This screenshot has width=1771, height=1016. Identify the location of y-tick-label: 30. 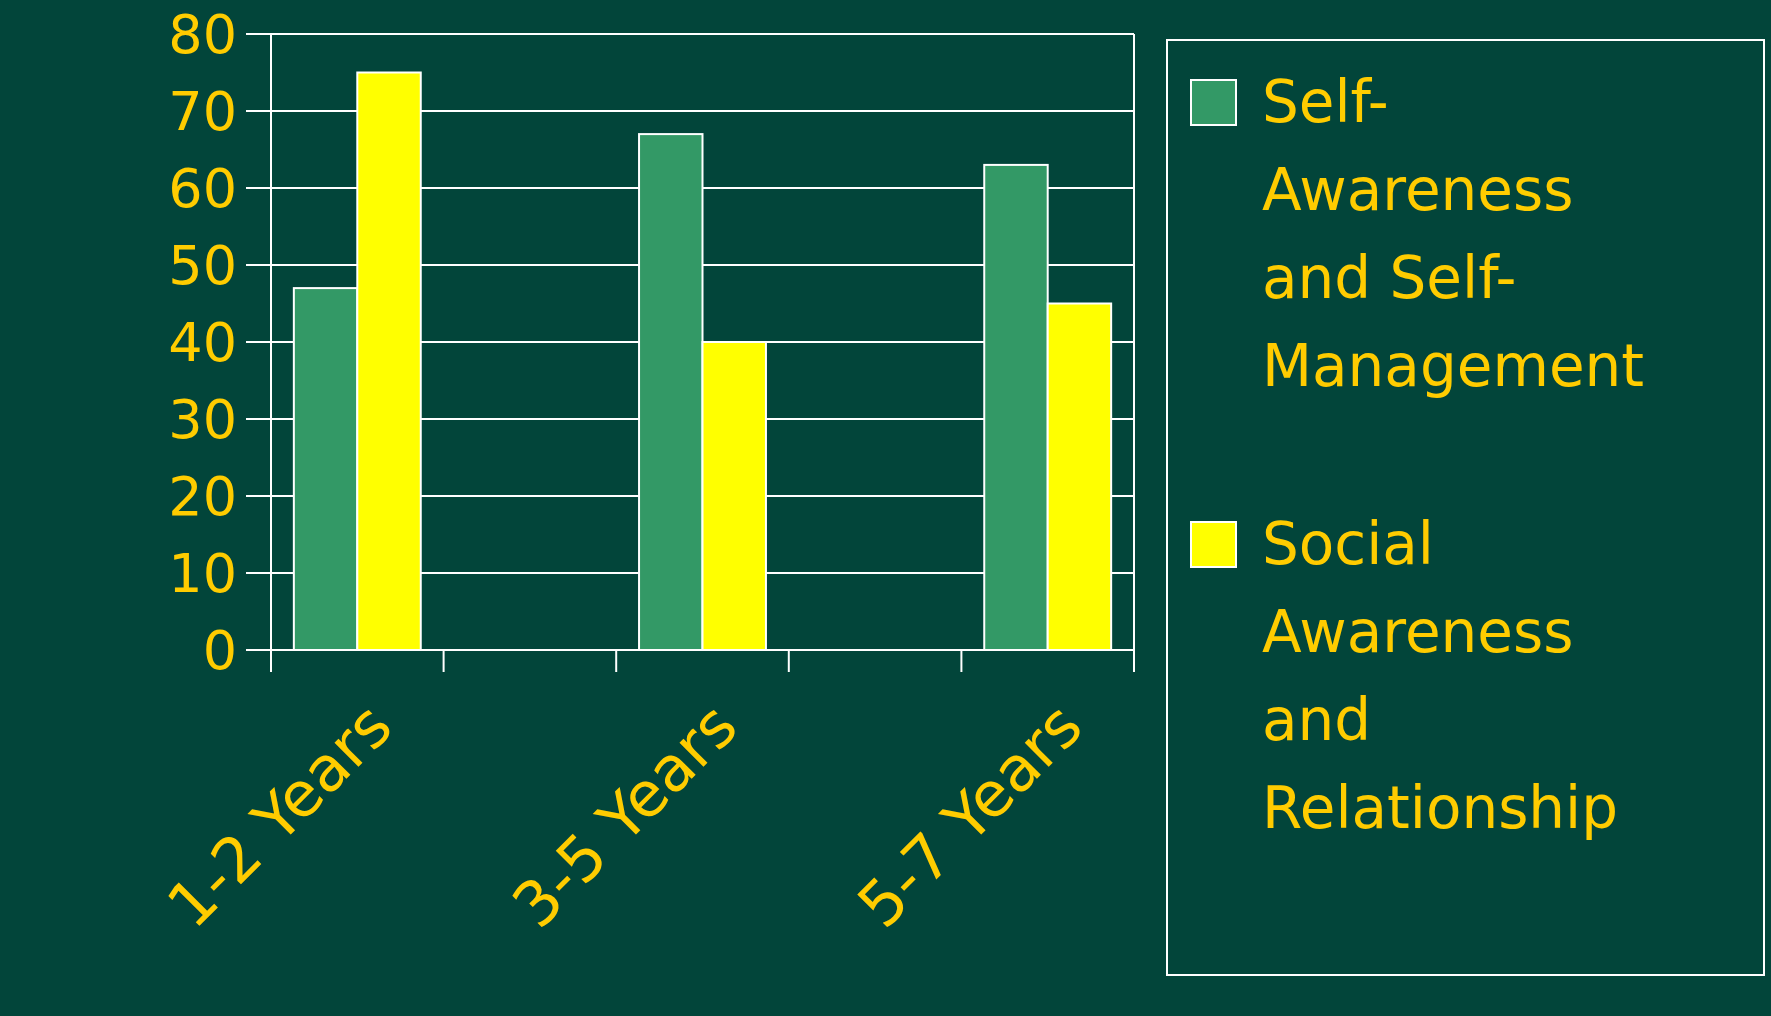
(202, 419).